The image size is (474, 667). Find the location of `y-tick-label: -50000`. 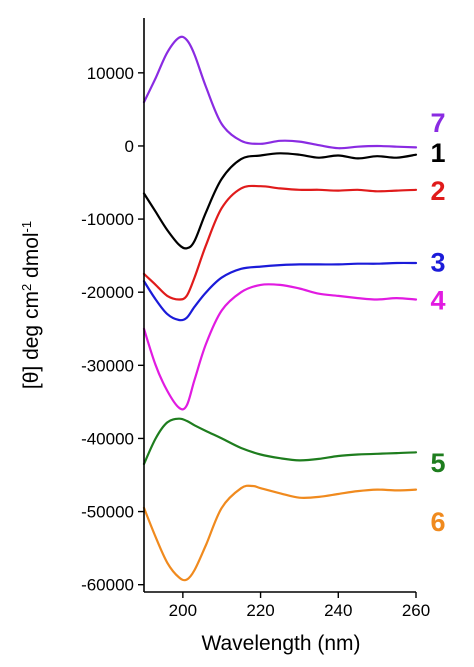

y-tick-label: -50000 is located at coordinates (107, 512).